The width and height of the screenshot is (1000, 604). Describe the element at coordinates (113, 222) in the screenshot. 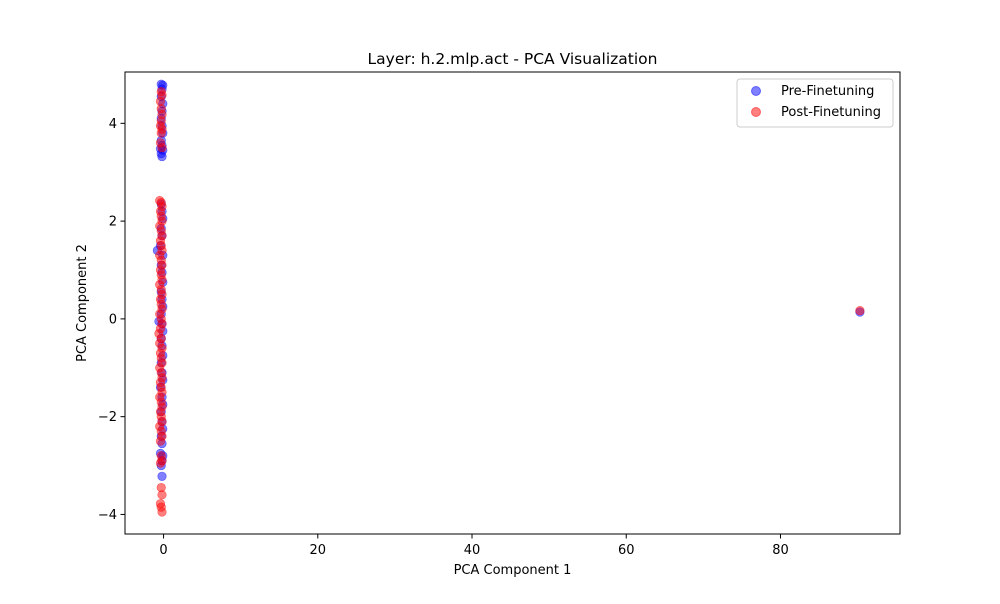

I see `y-tick-label-3: 2` at that location.